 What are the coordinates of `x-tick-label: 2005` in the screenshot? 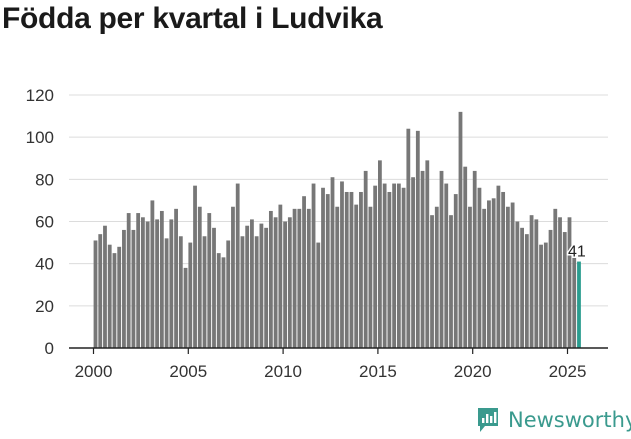 It's located at (188, 371).